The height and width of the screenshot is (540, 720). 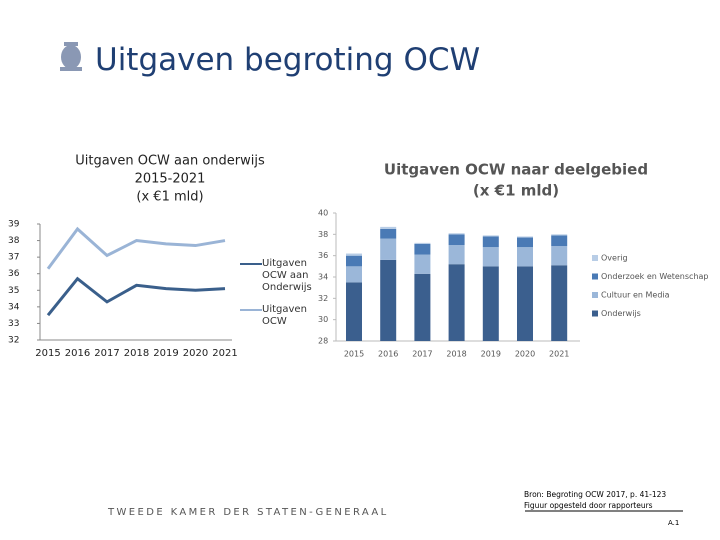 What do you see at coordinates (323, 341) in the screenshot?
I see `y-tick-label: 28` at bounding box center [323, 341].